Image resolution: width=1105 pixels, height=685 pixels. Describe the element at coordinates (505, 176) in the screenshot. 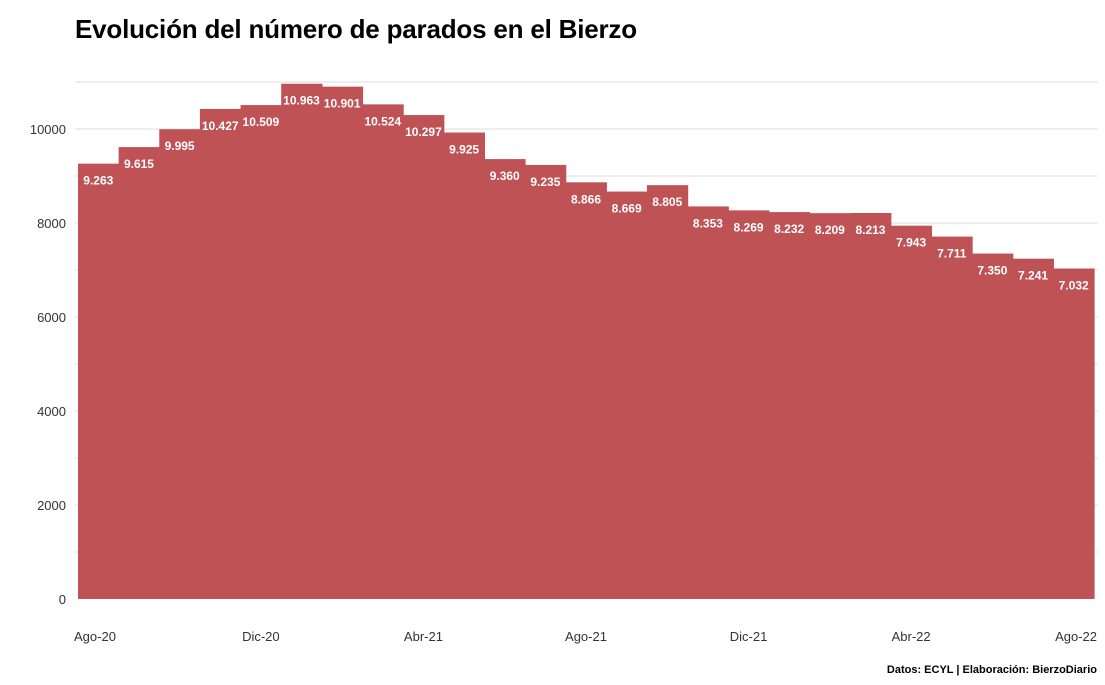

I see `data-label: 9.360` at that location.